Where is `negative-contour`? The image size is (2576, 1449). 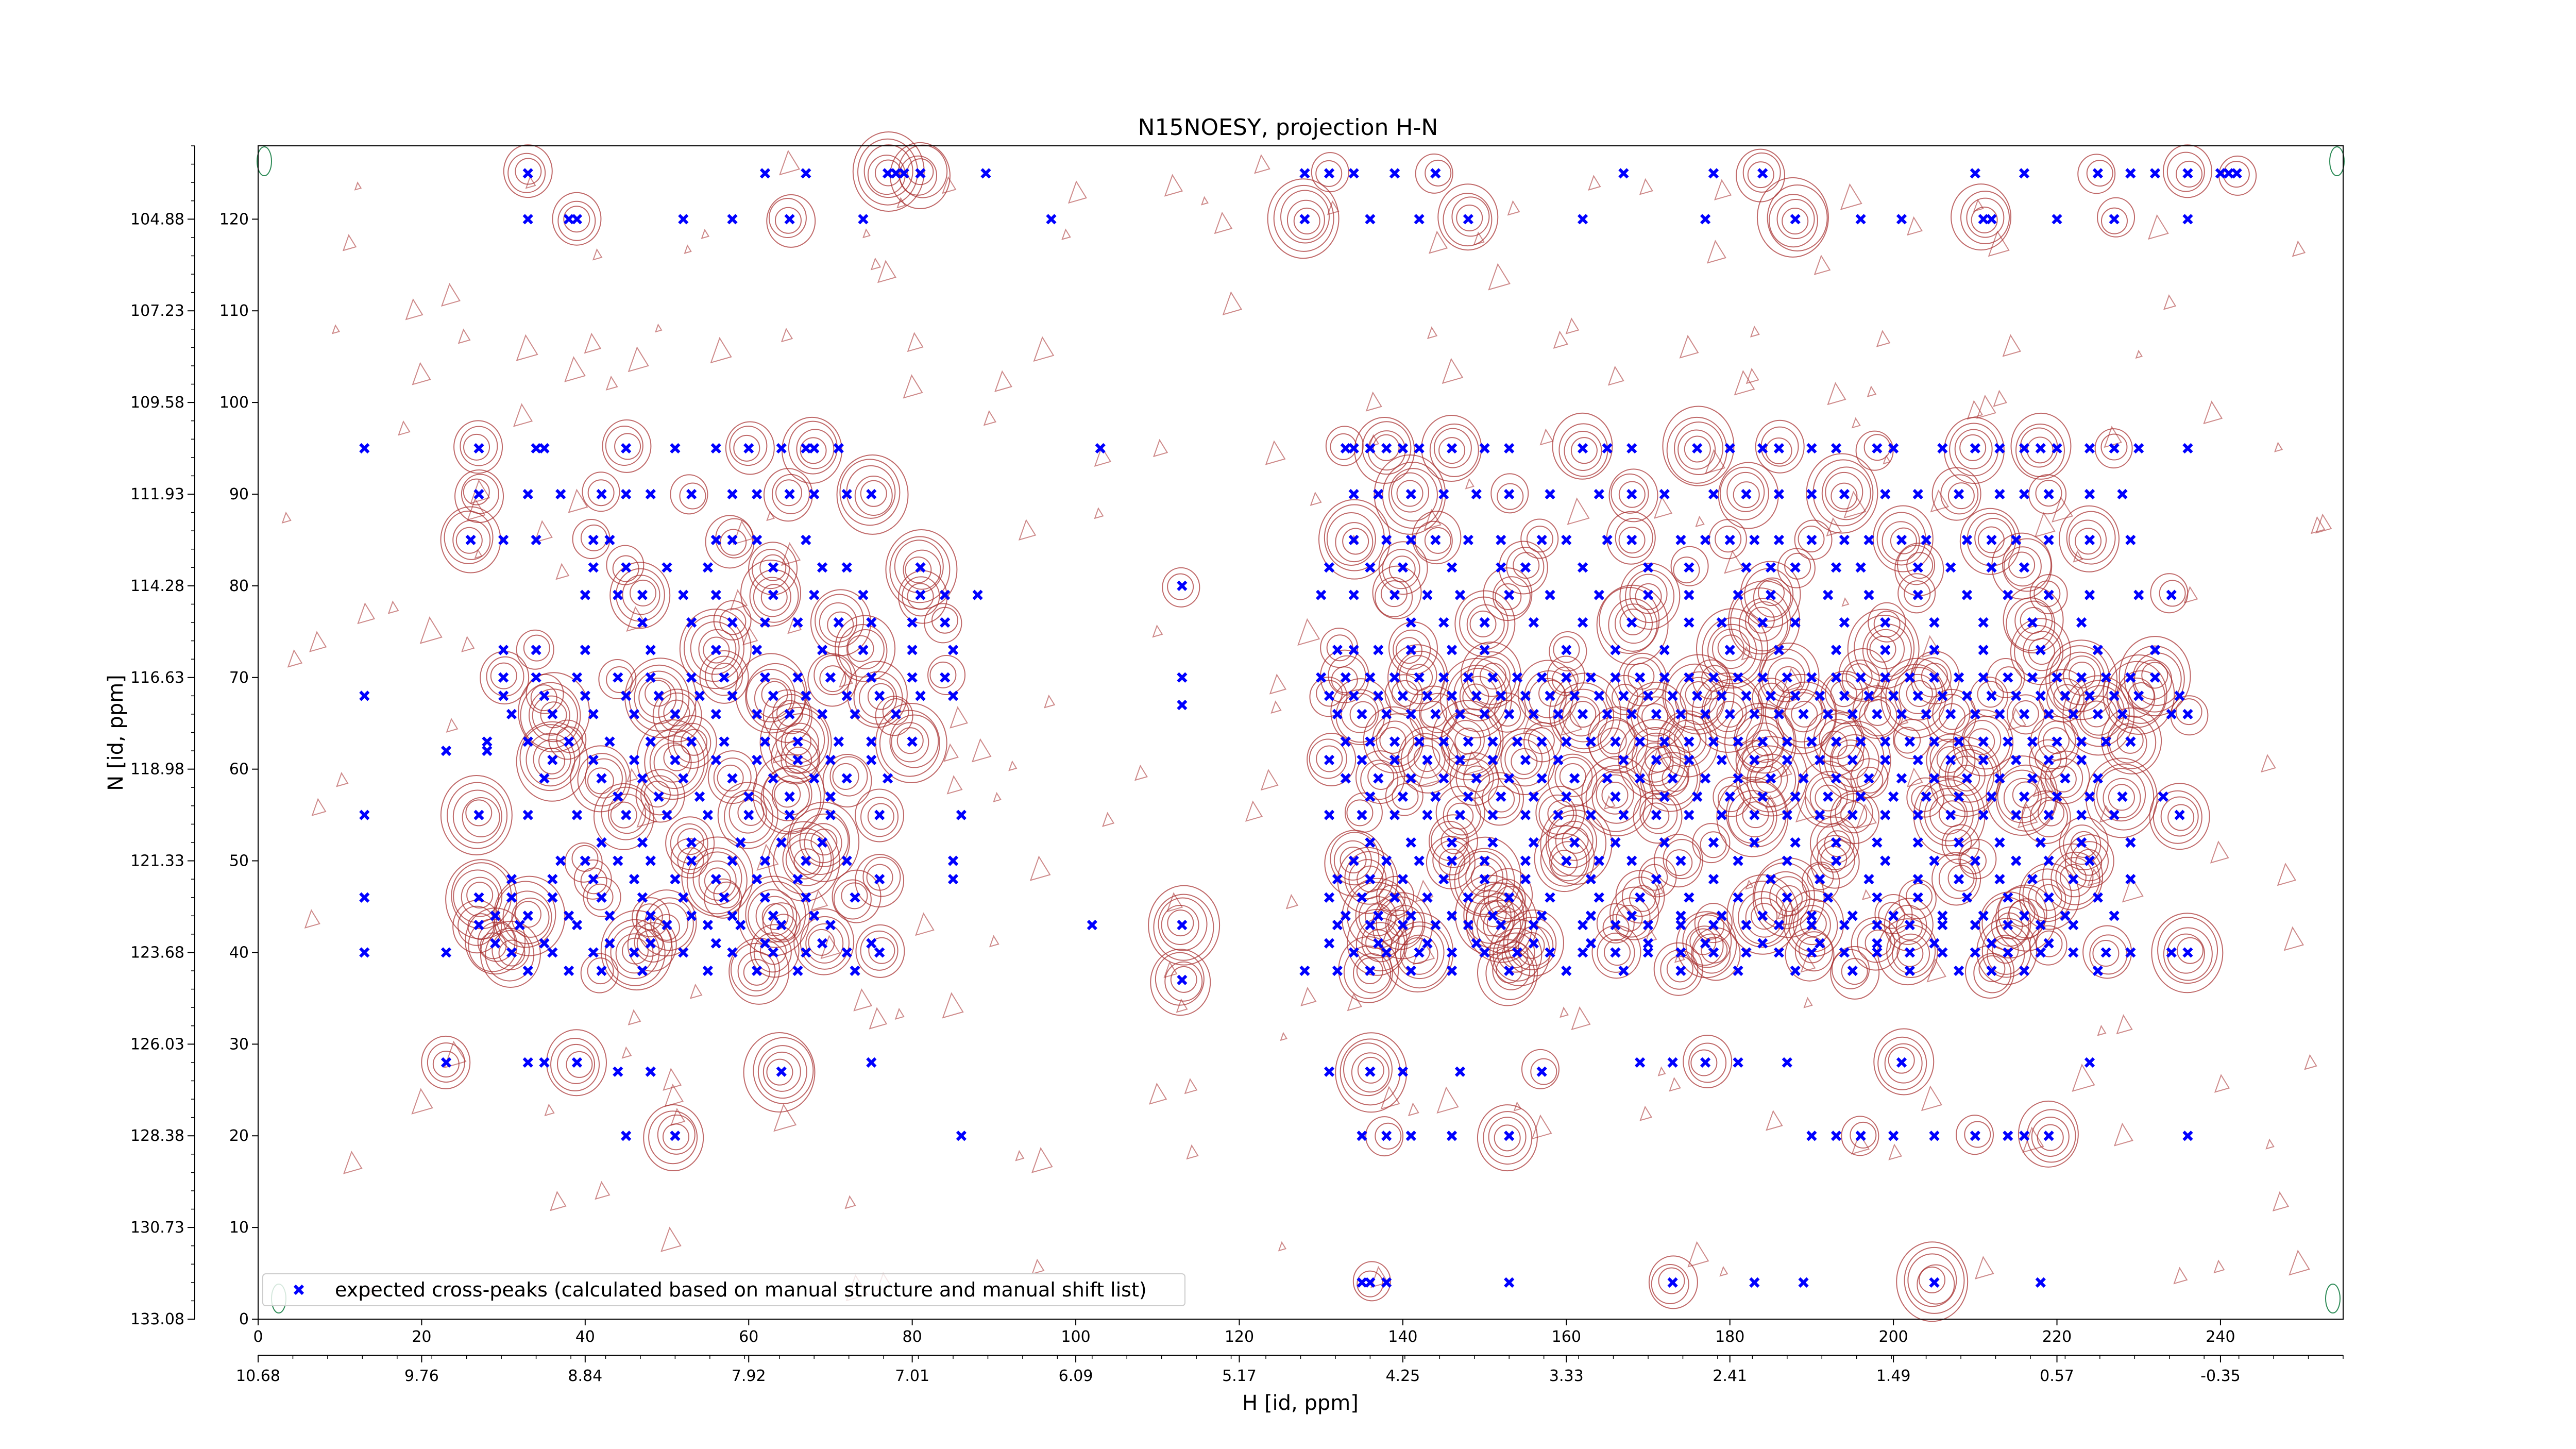
negative-contour is located at coordinates (2333, 1298).